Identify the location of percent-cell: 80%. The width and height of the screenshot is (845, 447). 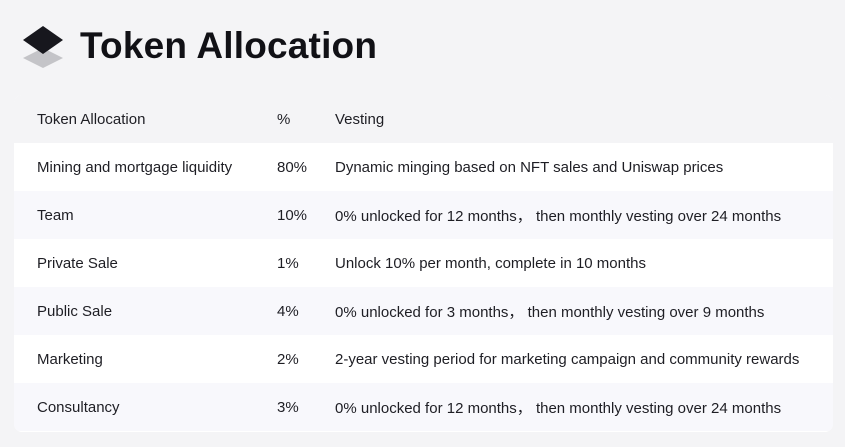
(292, 167).